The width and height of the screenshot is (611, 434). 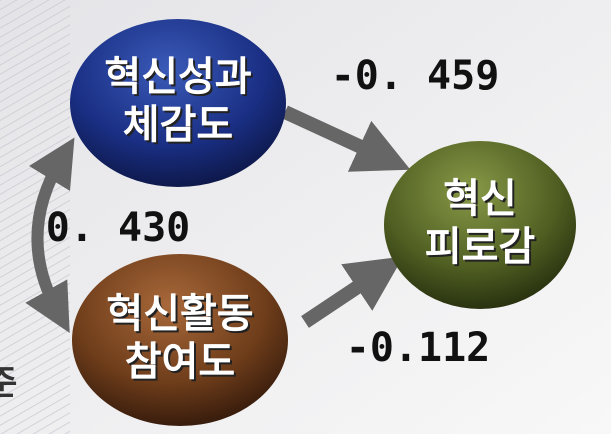 What do you see at coordinates (415, 76) in the screenshot?
I see `edge-label: -0. 459` at bounding box center [415, 76].